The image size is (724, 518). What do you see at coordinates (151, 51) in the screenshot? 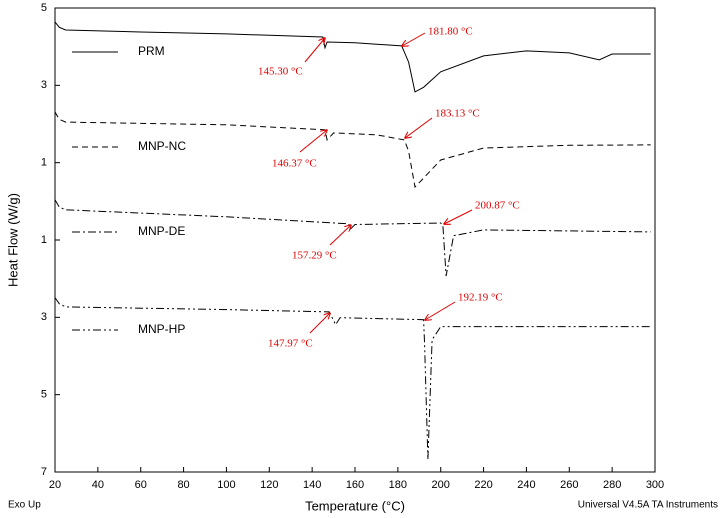
I see `legend-label: PRM` at bounding box center [151, 51].